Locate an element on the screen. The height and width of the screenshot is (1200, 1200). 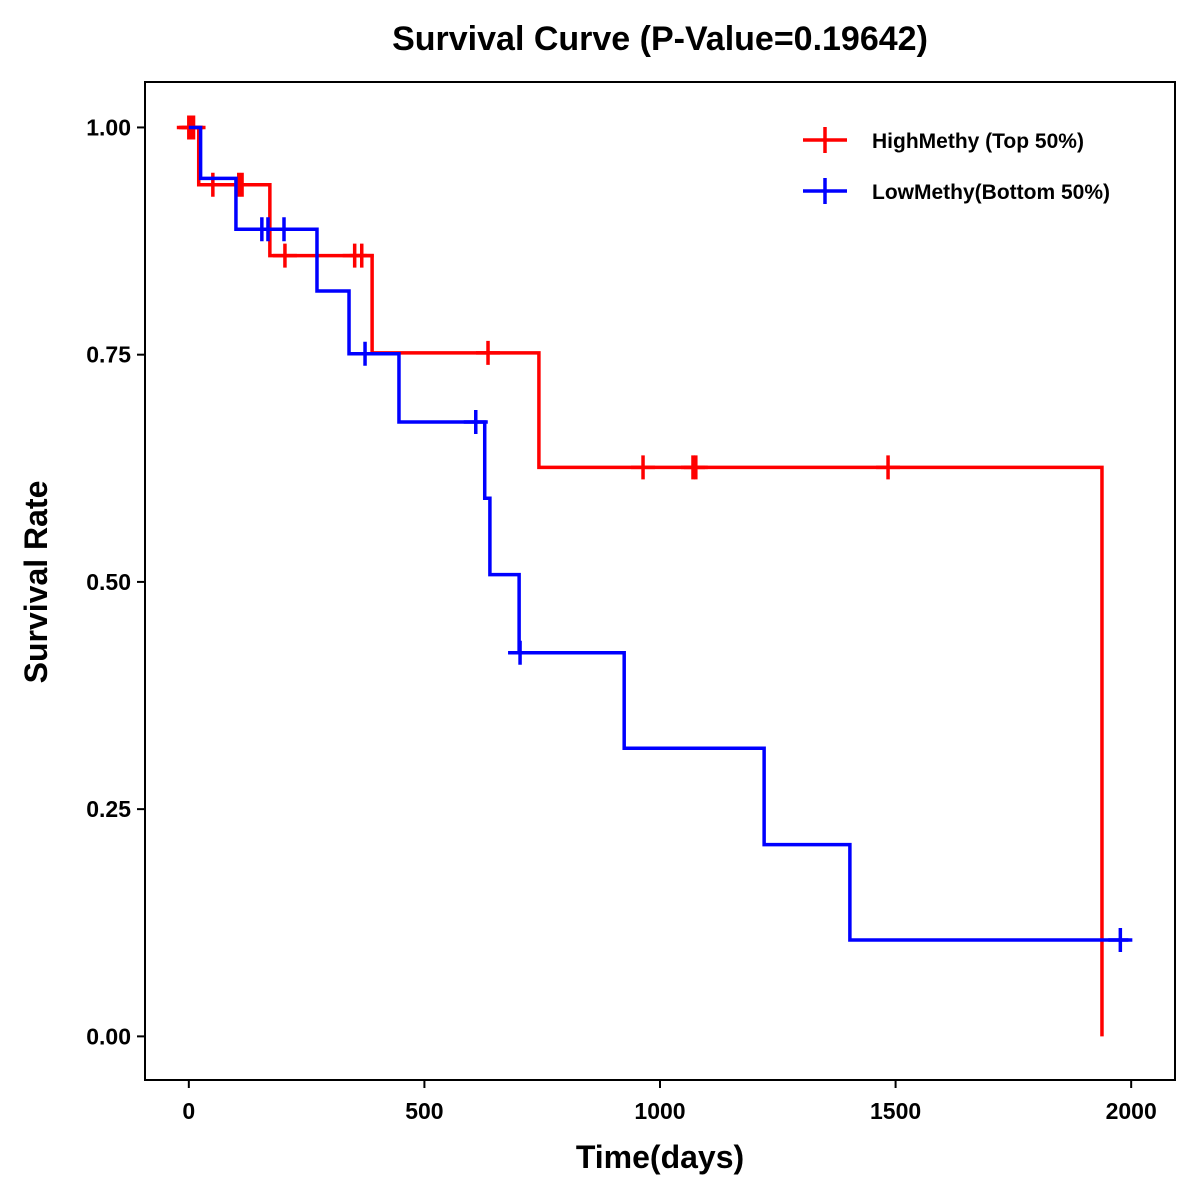
legend-label: HighMethy (Top 50%) is located at coordinates (978, 141).